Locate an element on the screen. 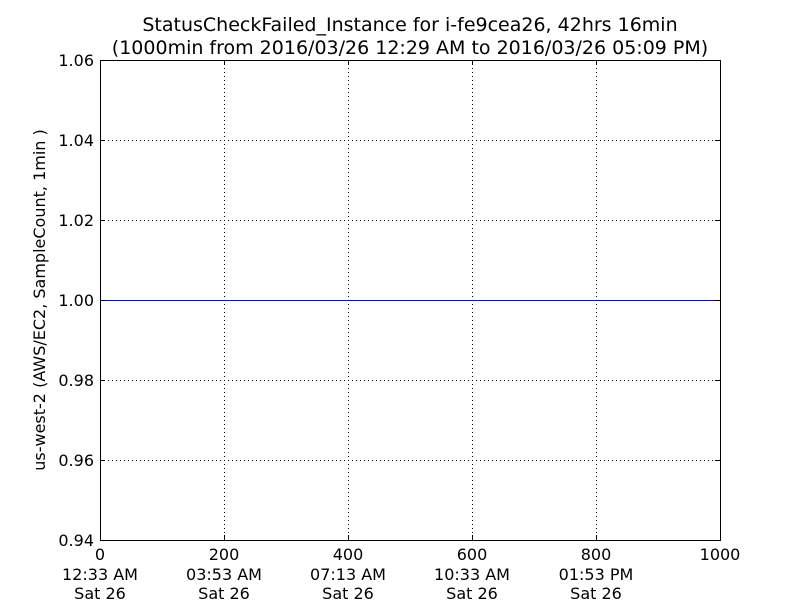 Image resolution: width=800 pixels, height=600 pixels. y-tick-label: 1.02 is located at coordinates (76, 220).